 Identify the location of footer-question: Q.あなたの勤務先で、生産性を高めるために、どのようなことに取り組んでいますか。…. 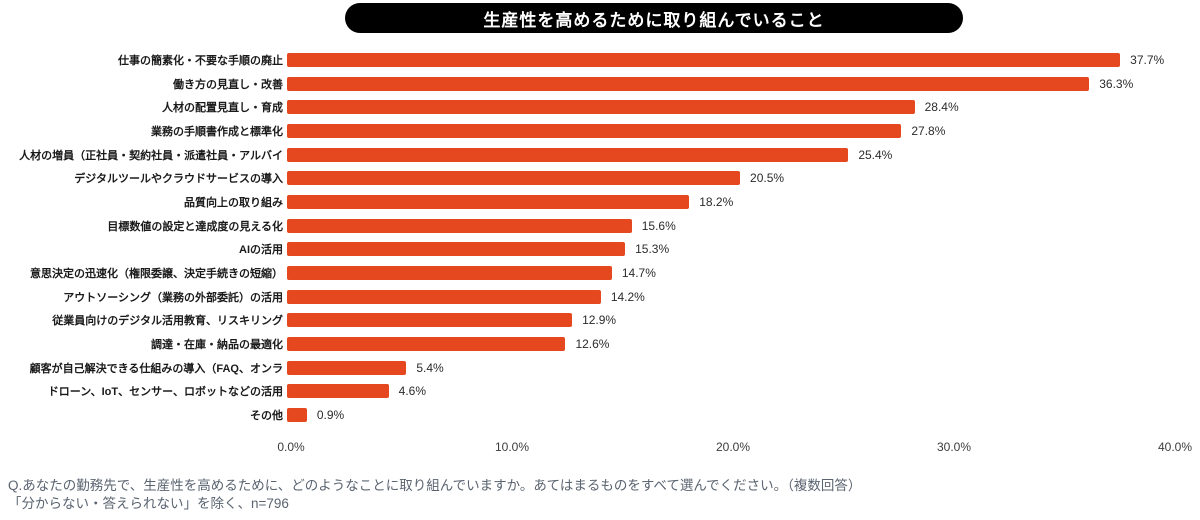
(435, 485).